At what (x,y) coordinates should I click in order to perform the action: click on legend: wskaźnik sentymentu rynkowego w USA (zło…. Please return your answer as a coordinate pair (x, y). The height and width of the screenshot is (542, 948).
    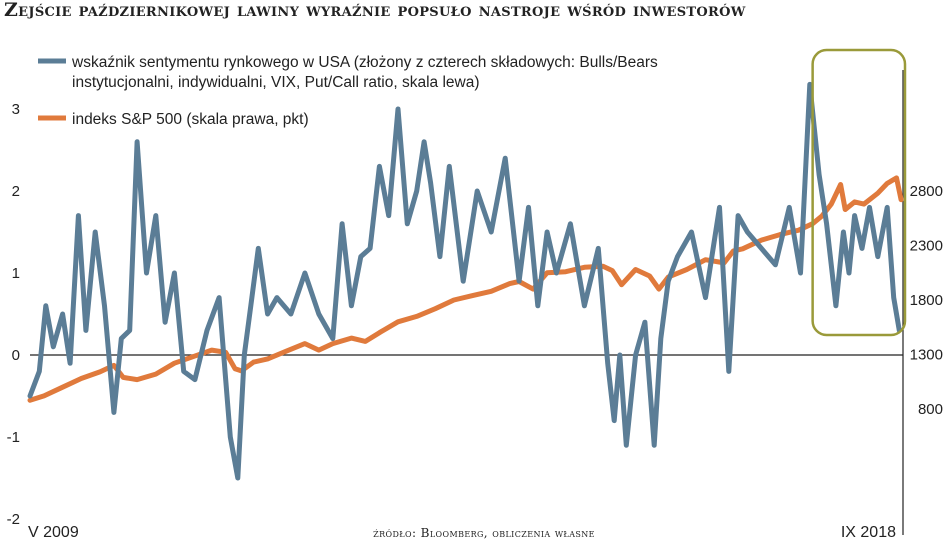
    Looking at the image, I should click on (348, 91).